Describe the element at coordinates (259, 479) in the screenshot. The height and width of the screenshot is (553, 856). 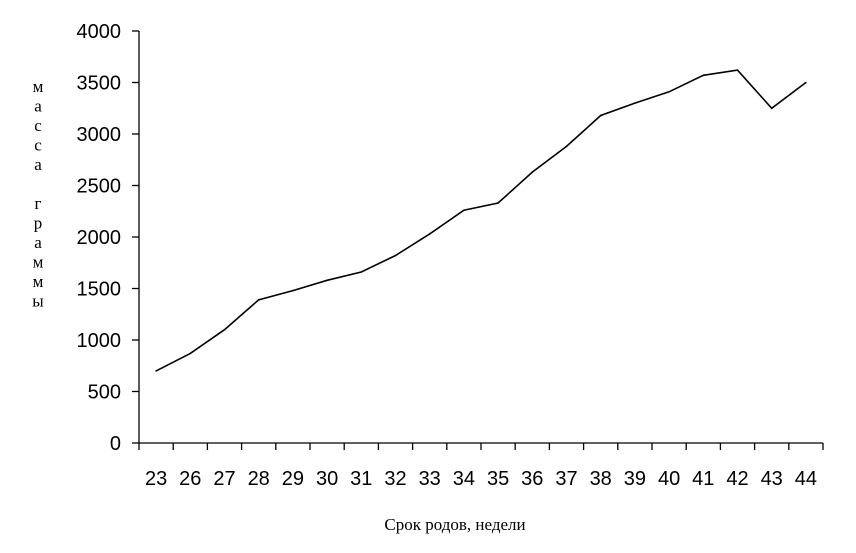
I see `x-tick-label: 28` at that location.